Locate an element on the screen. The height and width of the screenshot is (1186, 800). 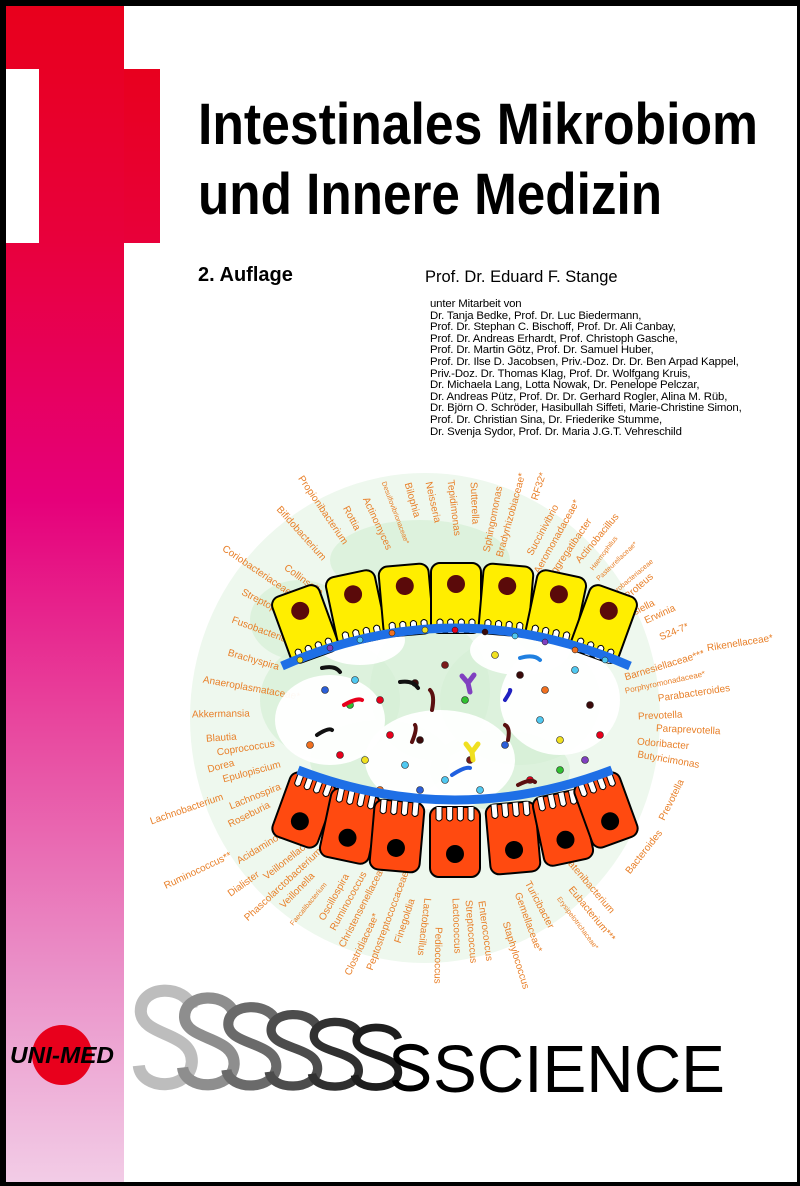
logo-circle is located at coordinates (62, 1055).